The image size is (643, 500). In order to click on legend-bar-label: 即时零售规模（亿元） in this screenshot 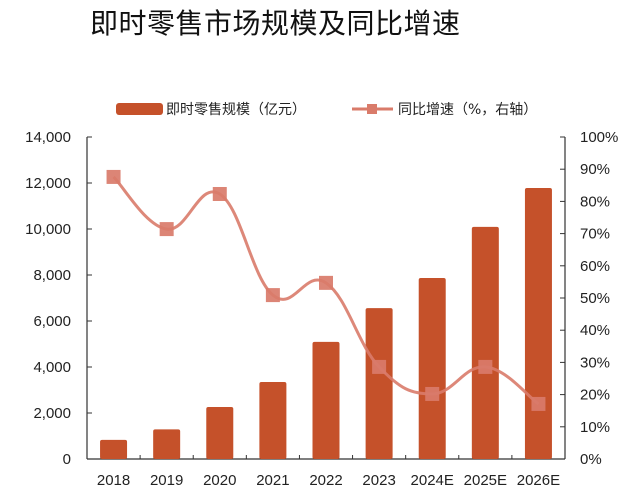, I will do `click(236, 110)`.